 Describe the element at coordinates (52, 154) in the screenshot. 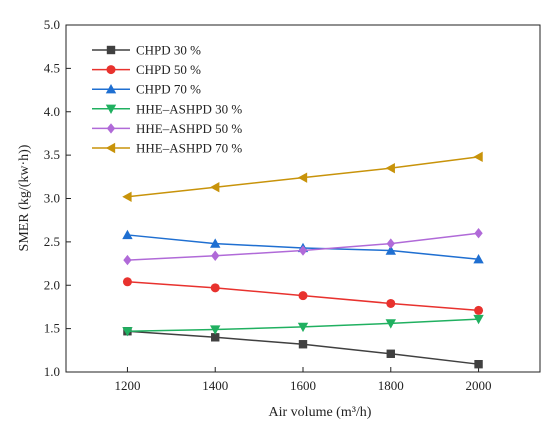

I see `y-tick-label: 3.5` at that location.